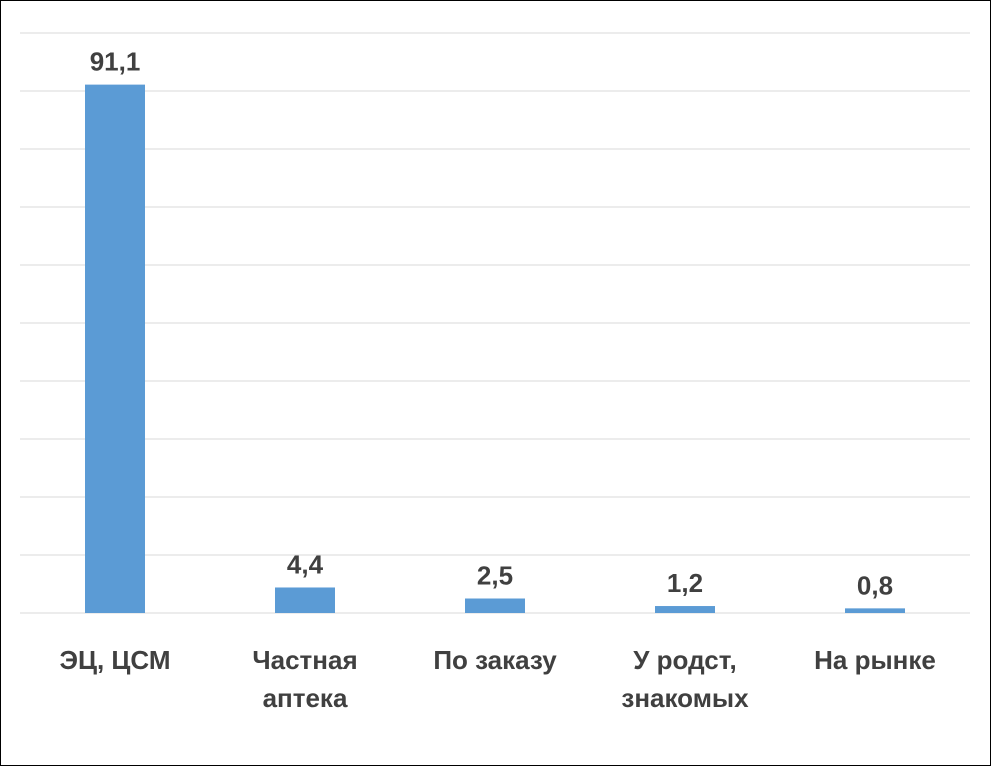 This screenshot has width=991, height=766. What do you see at coordinates (115, 62) in the screenshot?
I see `data-label: 91,1` at bounding box center [115, 62].